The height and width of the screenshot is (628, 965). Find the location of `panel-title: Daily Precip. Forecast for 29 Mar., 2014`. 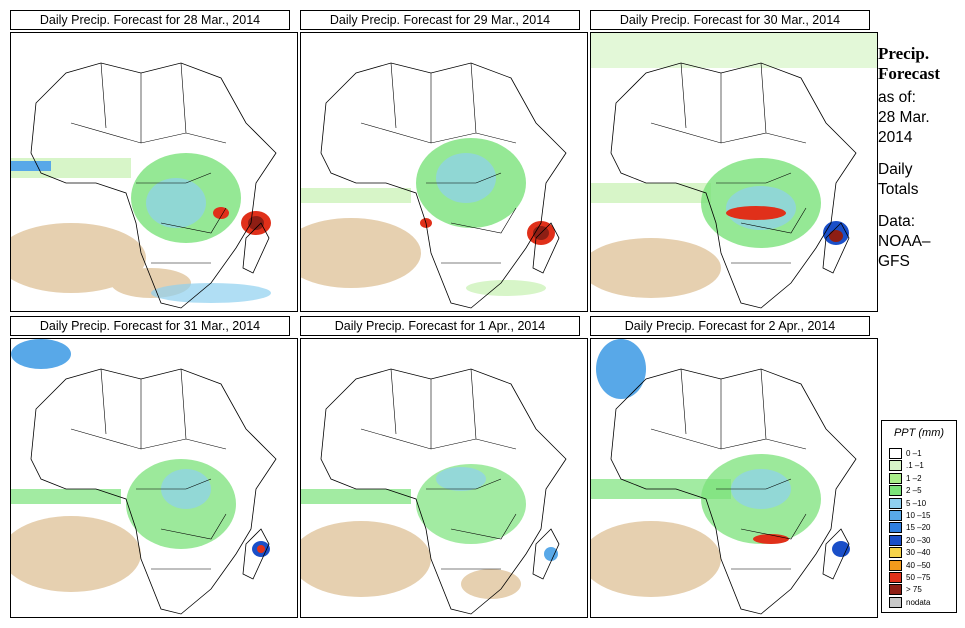

panel-title: Daily Precip. Forecast for 29 Mar., 2014 is located at coordinates (440, 20).